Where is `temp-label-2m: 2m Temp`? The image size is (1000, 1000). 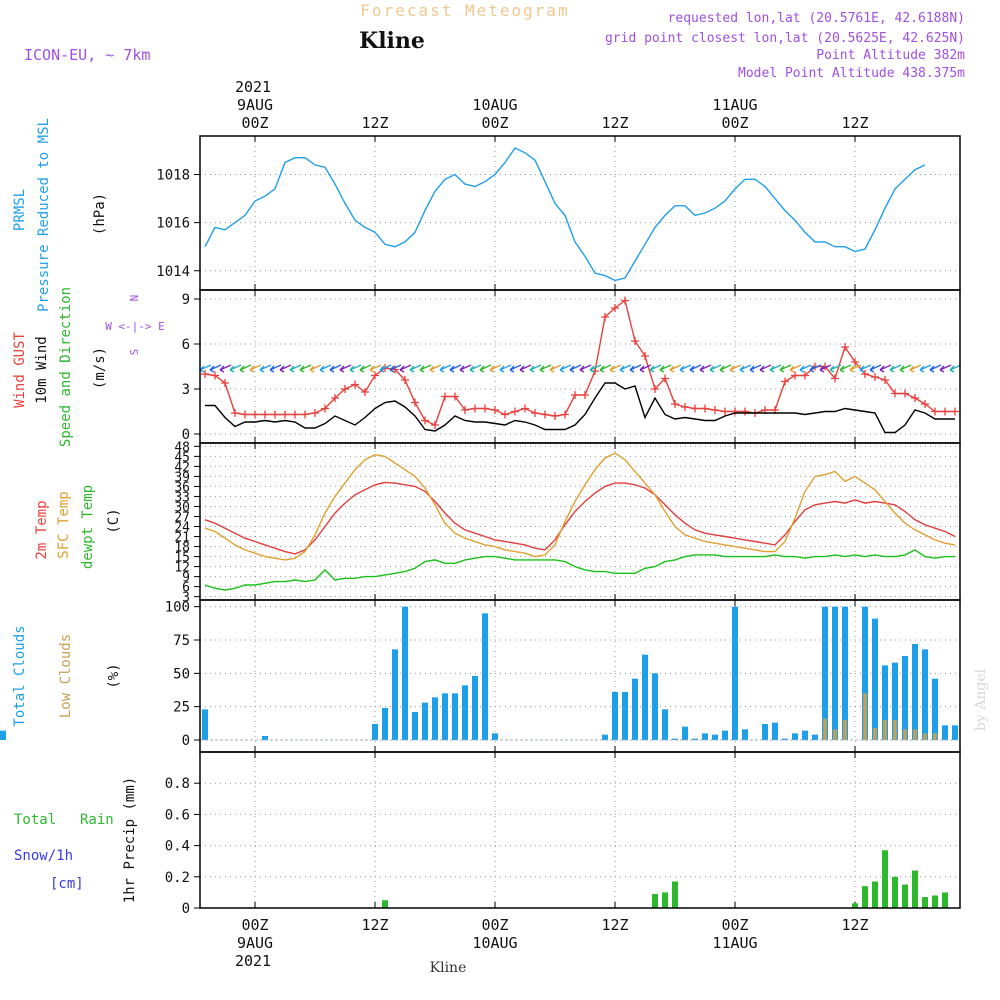 temp-label-2m: 2m Temp is located at coordinates (42, 529).